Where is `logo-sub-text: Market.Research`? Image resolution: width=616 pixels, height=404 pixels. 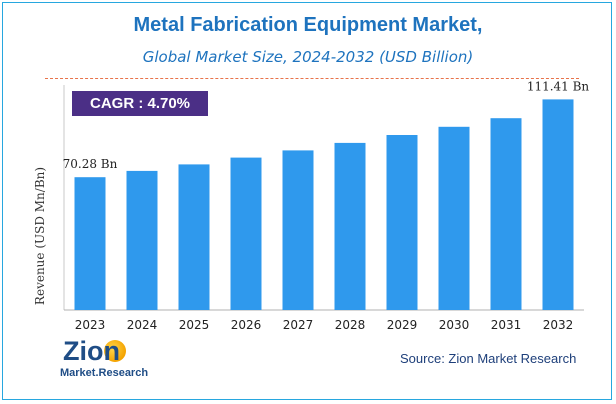
logo-sub-text: Market.Research is located at coordinates (104, 373).